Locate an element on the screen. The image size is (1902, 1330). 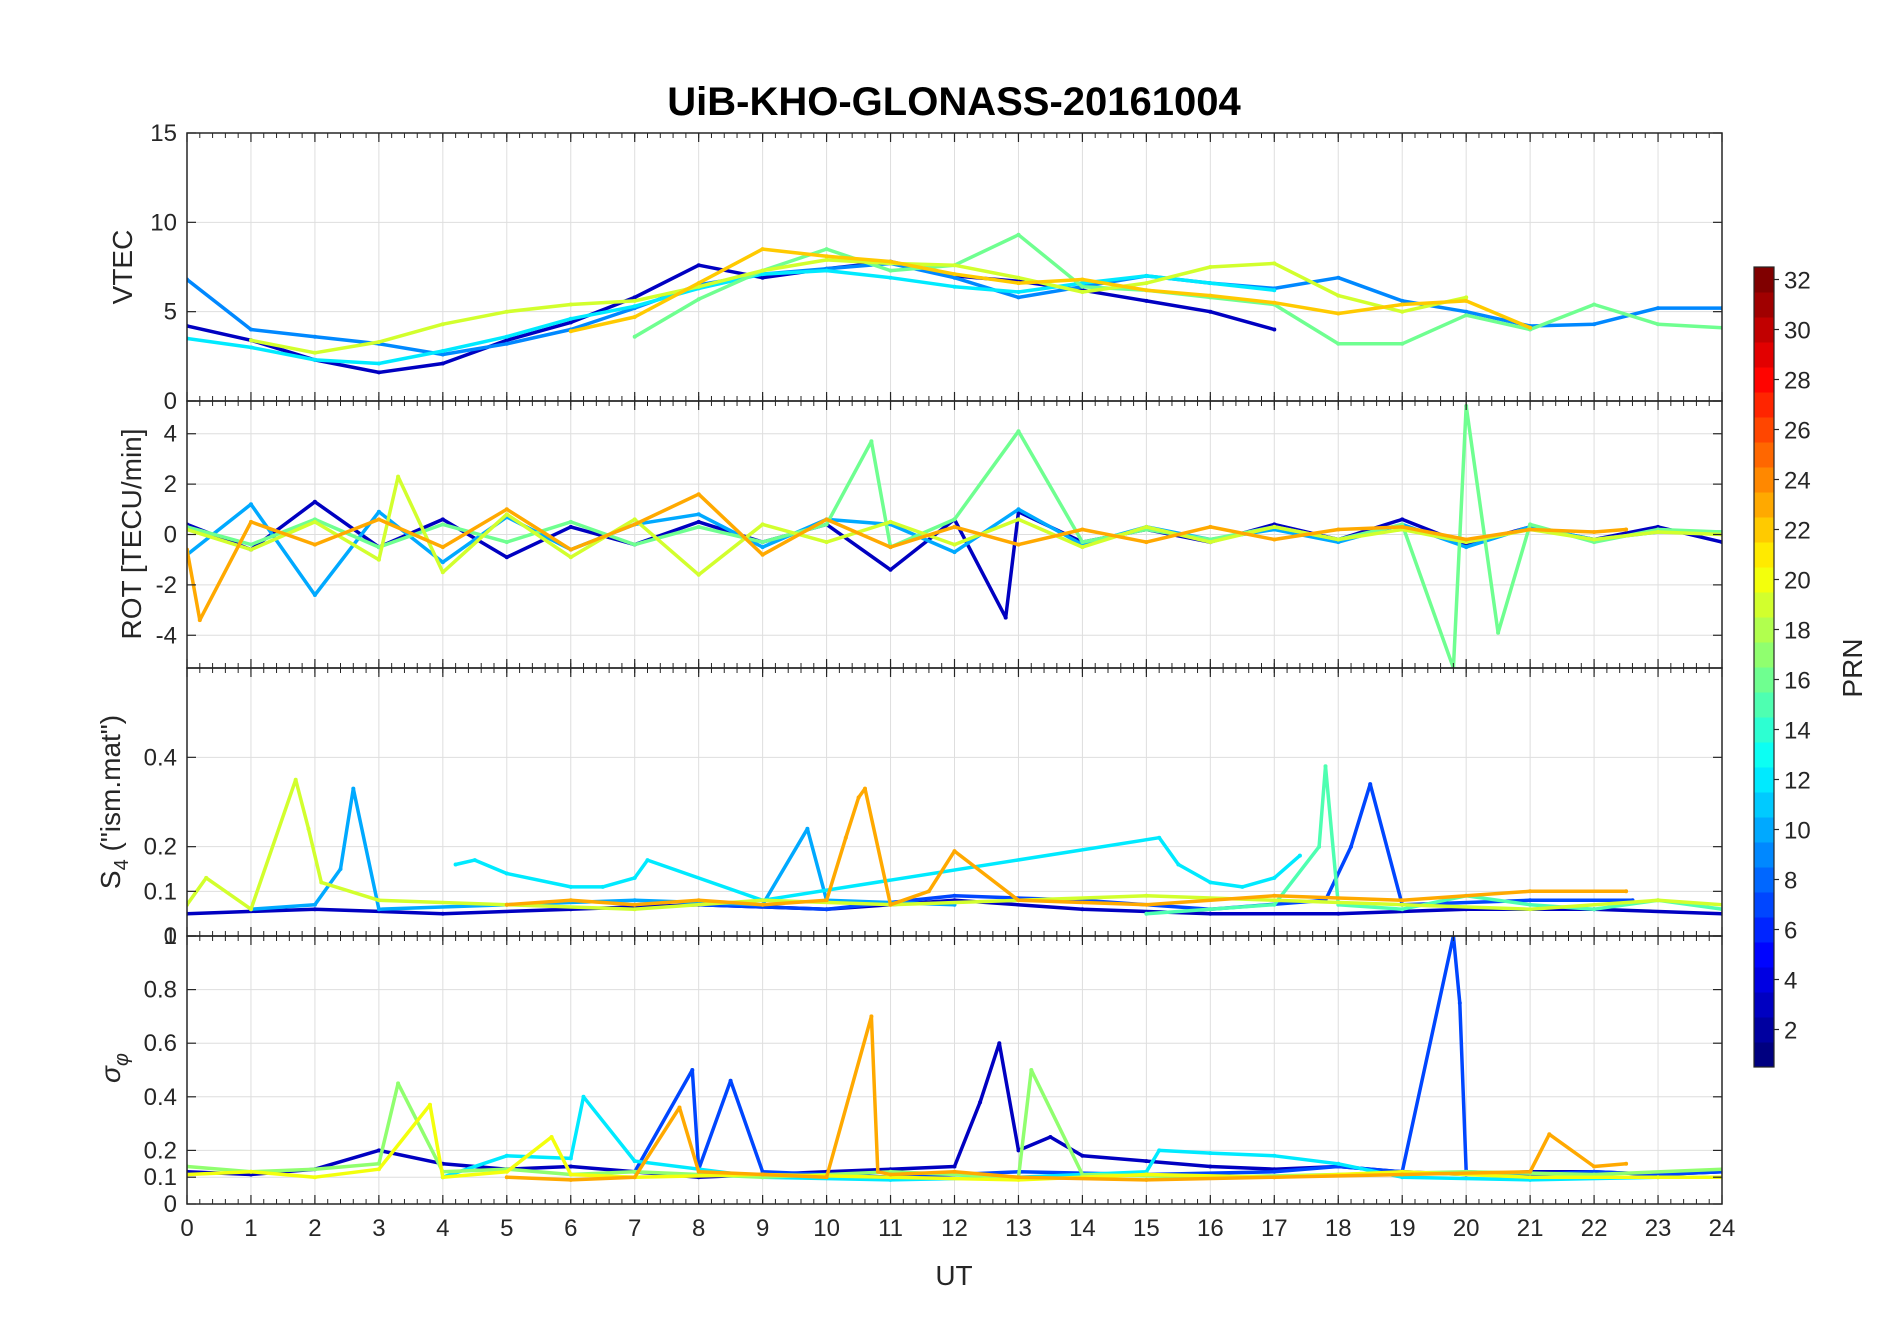
ytick-label-rot: -4 is located at coordinates (166, 635).